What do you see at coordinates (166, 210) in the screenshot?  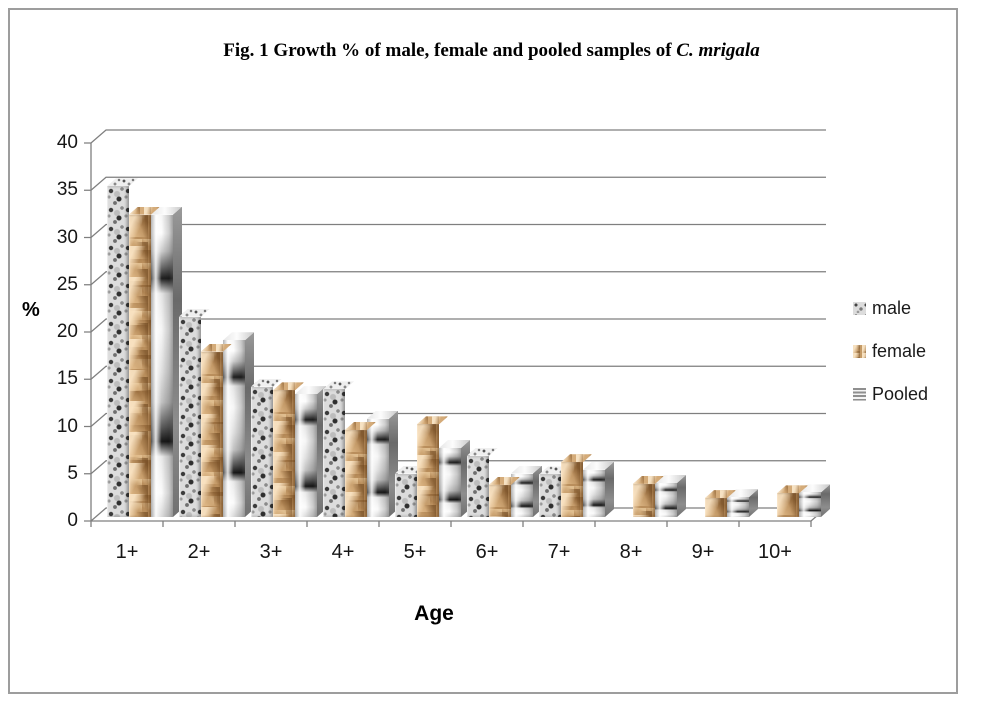 I see `bar-cap-pooled-1+` at bounding box center [166, 210].